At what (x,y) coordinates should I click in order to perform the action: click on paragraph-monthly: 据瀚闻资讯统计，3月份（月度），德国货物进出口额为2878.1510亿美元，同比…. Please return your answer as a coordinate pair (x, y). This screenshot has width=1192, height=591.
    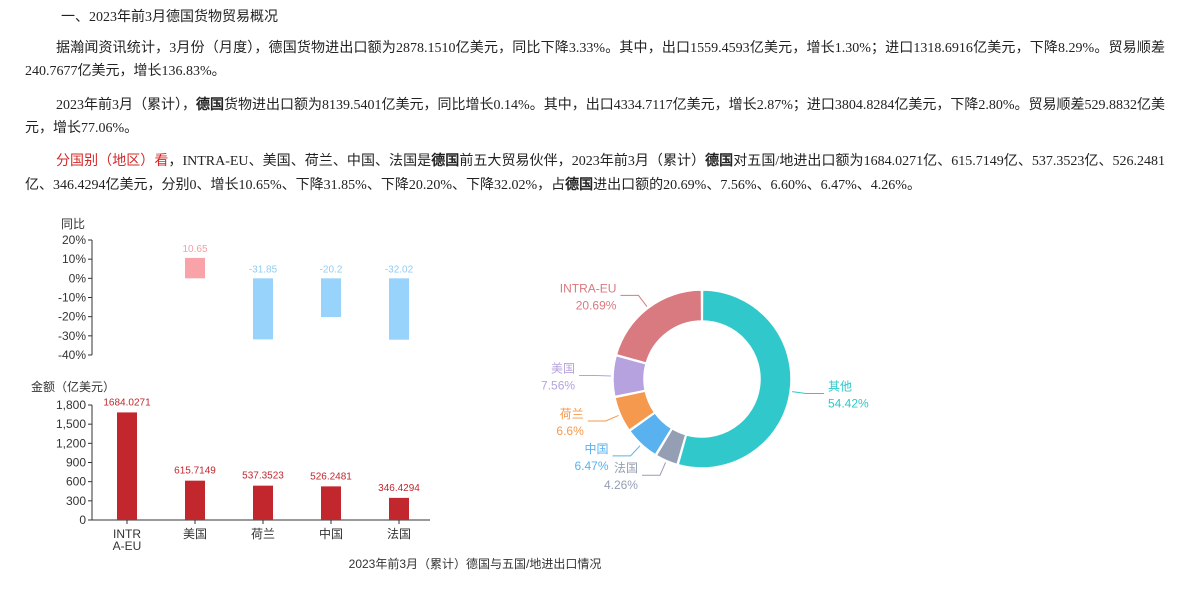
    Looking at the image, I should click on (595, 60).